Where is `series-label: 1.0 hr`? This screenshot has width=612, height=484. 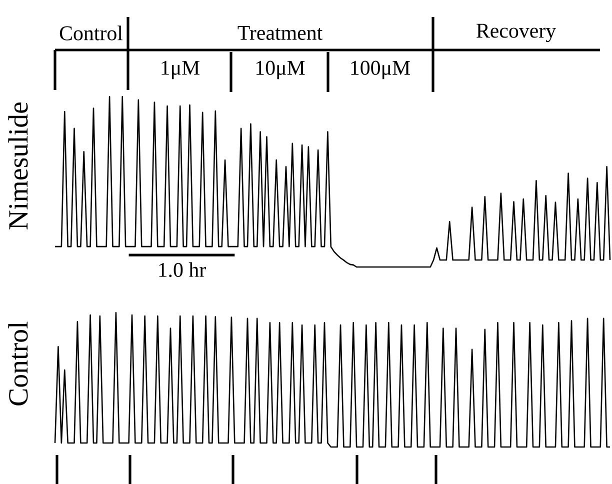
series-label: 1.0 hr is located at coordinates (182, 270).